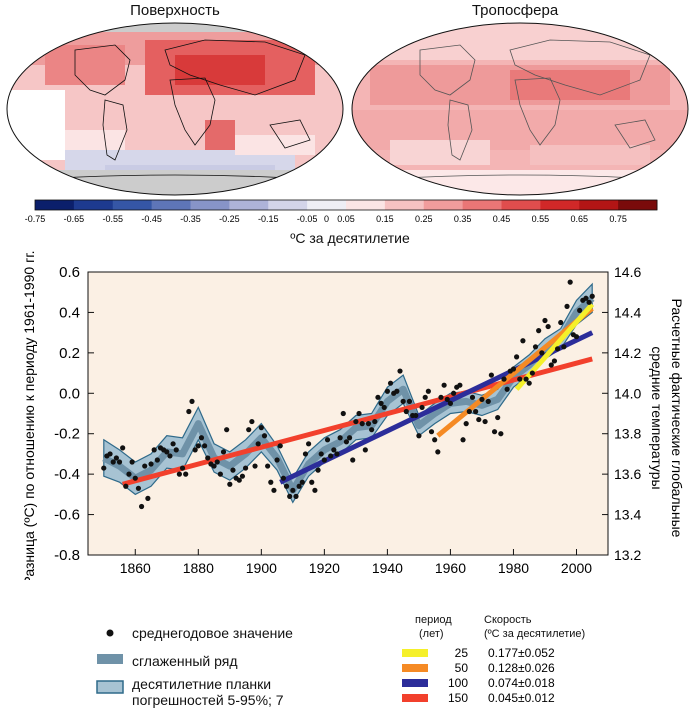  Describe the element at coordinates (326, 219) in the screenshot. I see `colorbar-tick-label: 0` at that location.